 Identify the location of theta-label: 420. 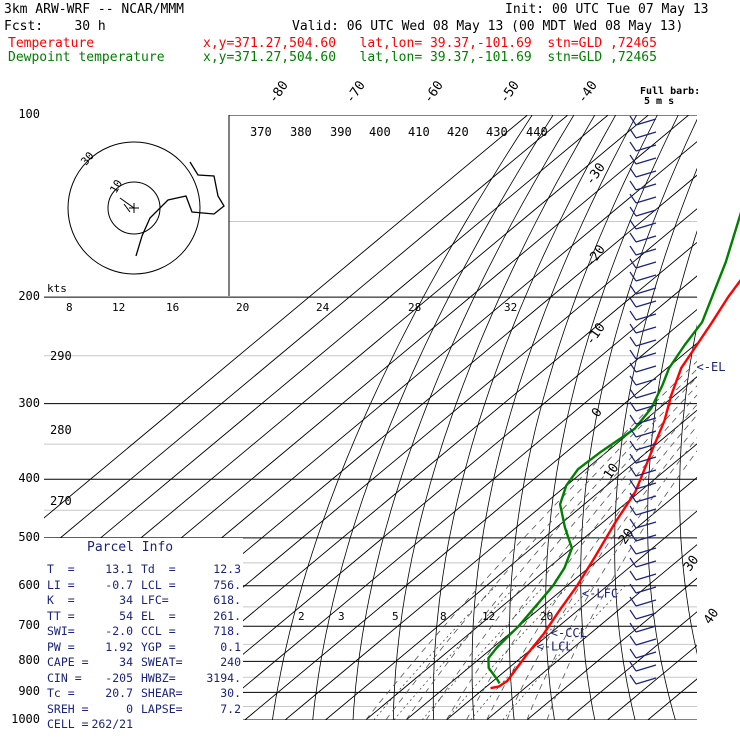
(458, 132).